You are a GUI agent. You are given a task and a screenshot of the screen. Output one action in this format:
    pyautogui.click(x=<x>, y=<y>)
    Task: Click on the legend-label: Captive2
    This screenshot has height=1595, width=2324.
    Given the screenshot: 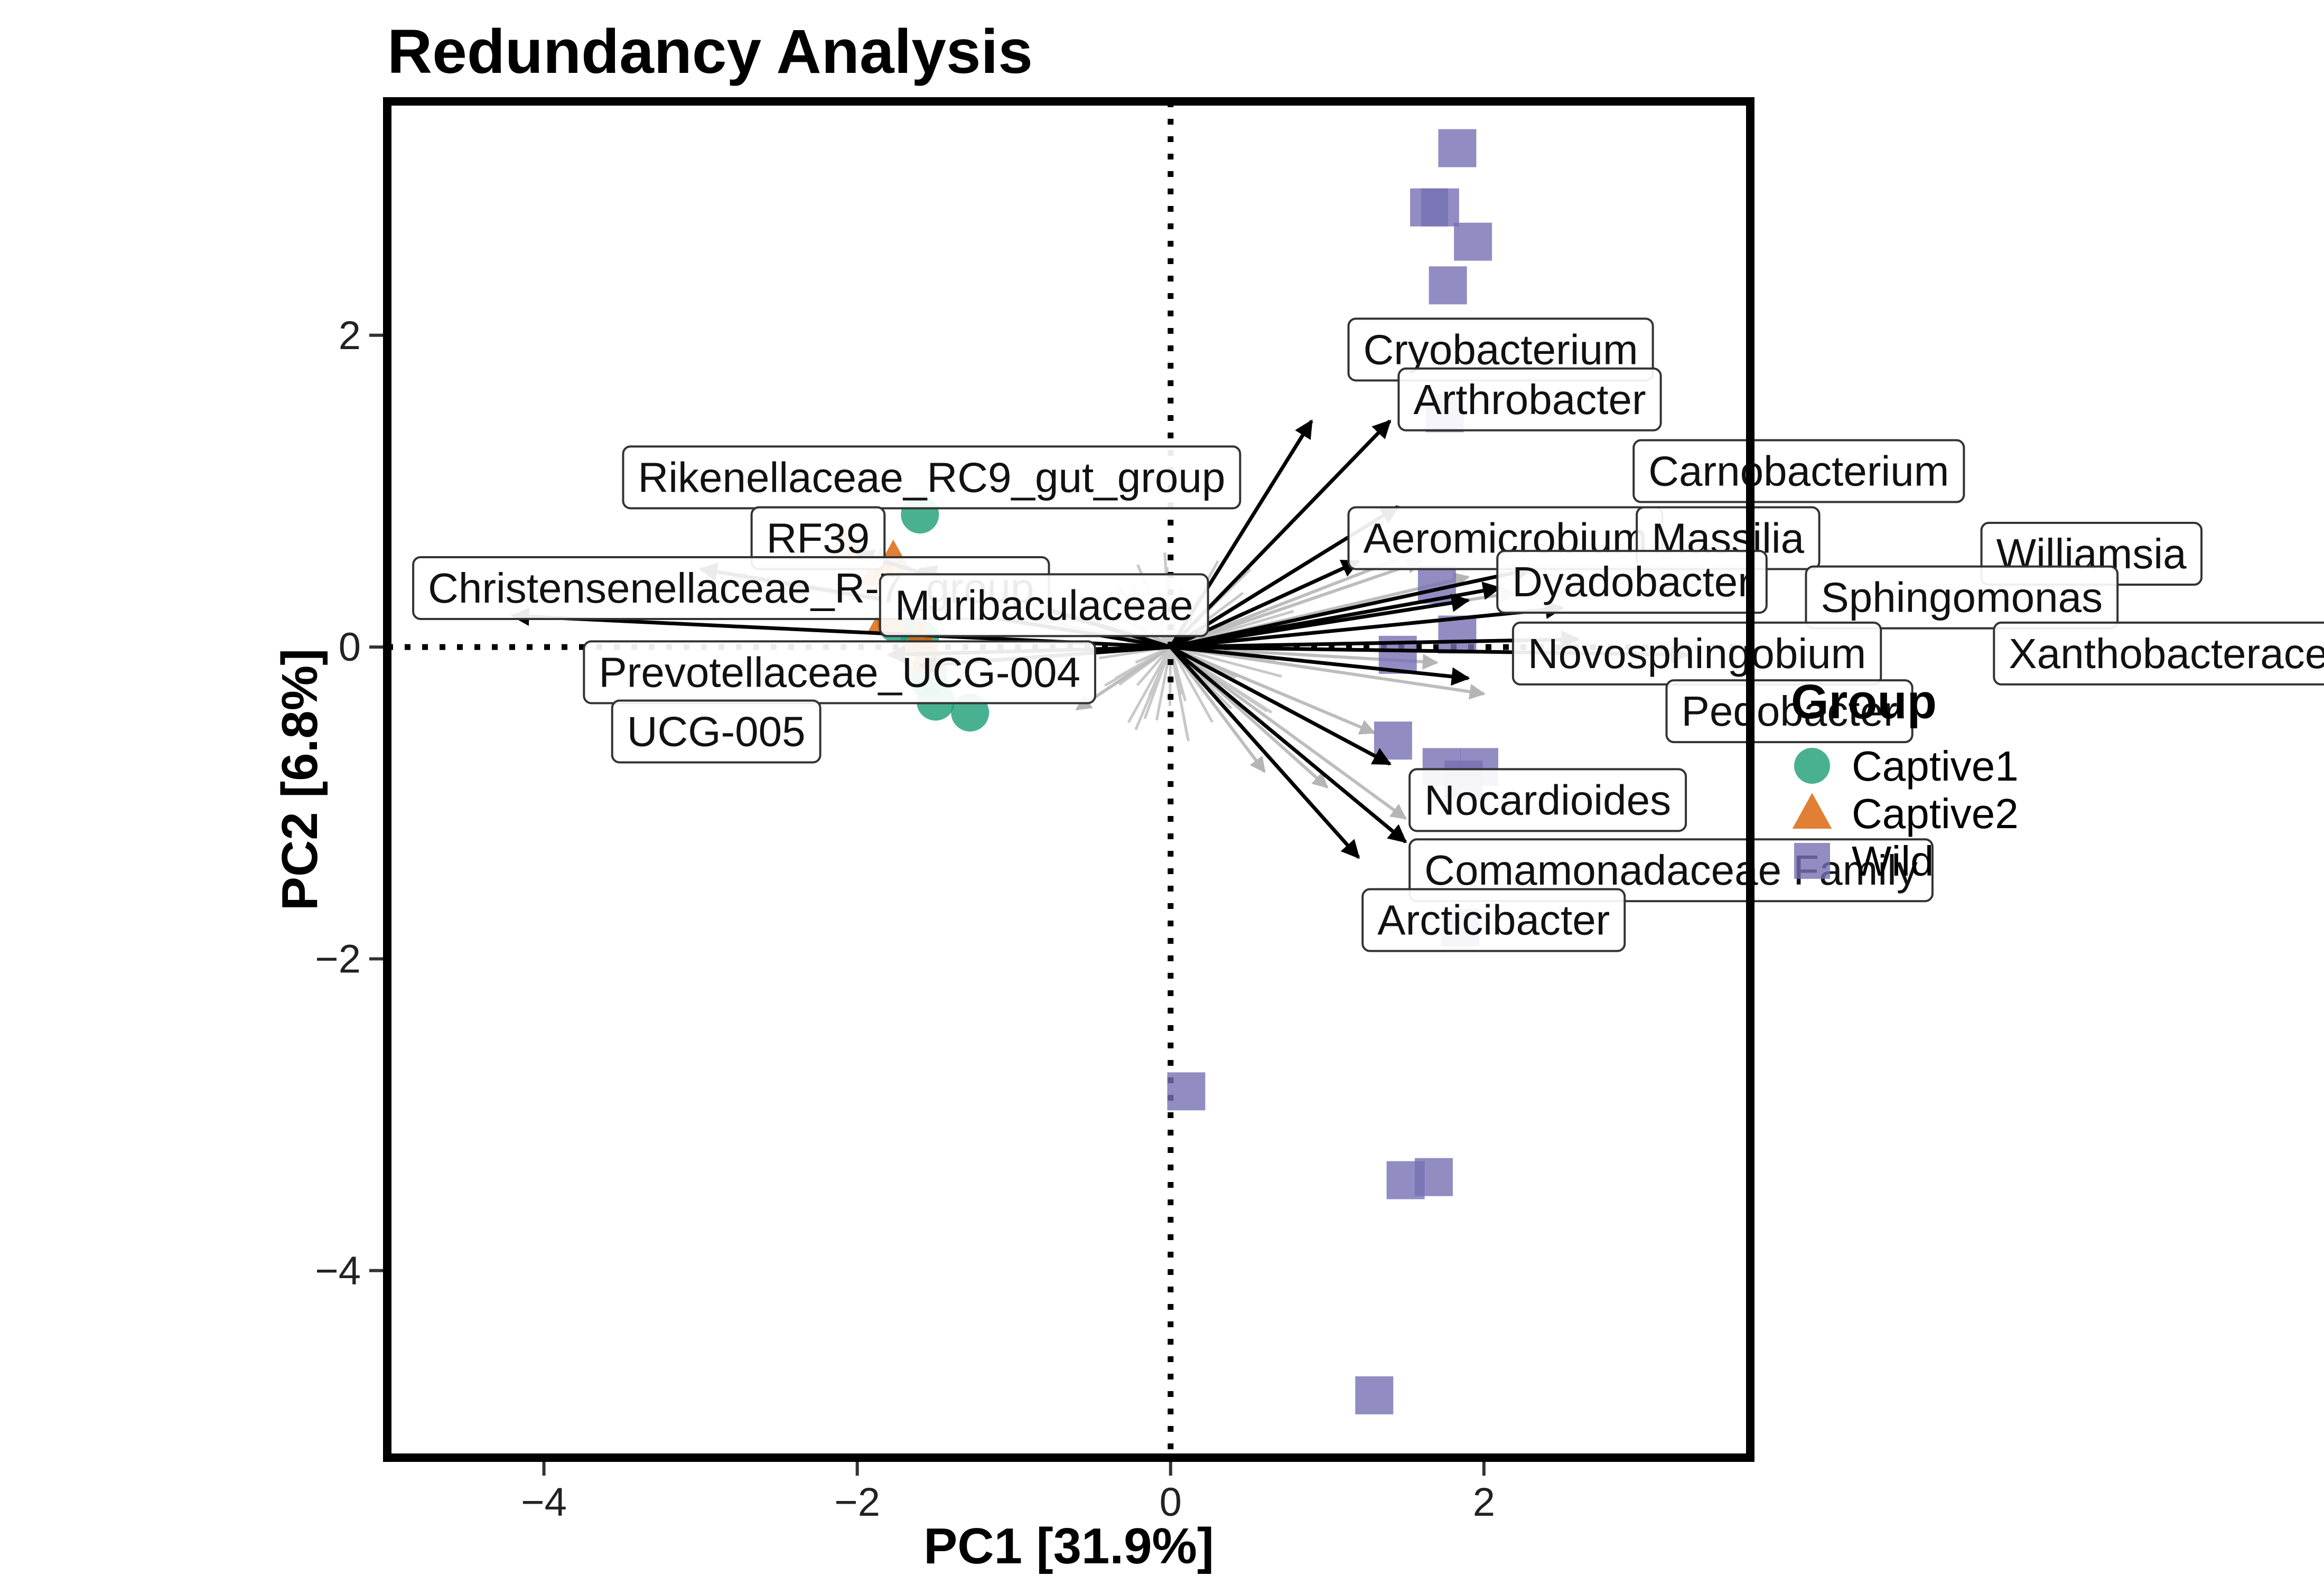 What is the action you would take?
    pyautogui.click(x=1935, y=813)
    